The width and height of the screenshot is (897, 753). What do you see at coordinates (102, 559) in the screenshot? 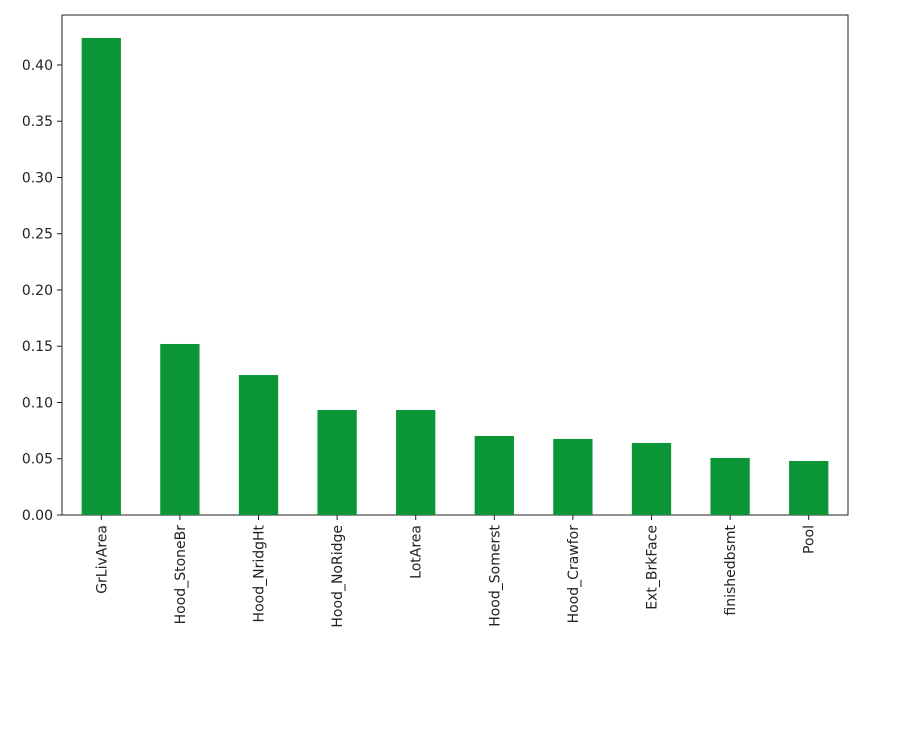
I see `x-tick-label: GrLivArea` at bounding box center [102, 559].